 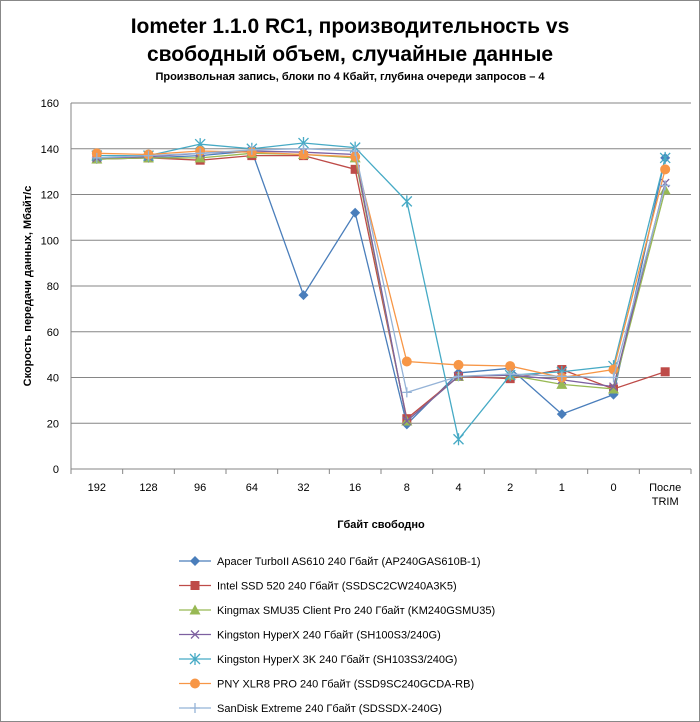 I want to click on x-tick-label: 64, so click(x=252, y=488).